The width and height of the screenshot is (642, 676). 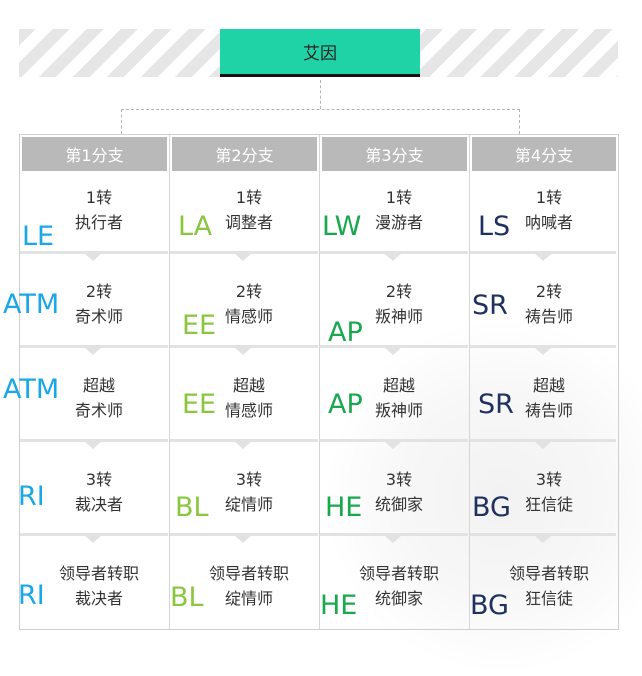 What do you see at coordinates (544, 398) in the screenshot?
I see `stage-label: 超越 祷告师` at bounding box center [544, 398].